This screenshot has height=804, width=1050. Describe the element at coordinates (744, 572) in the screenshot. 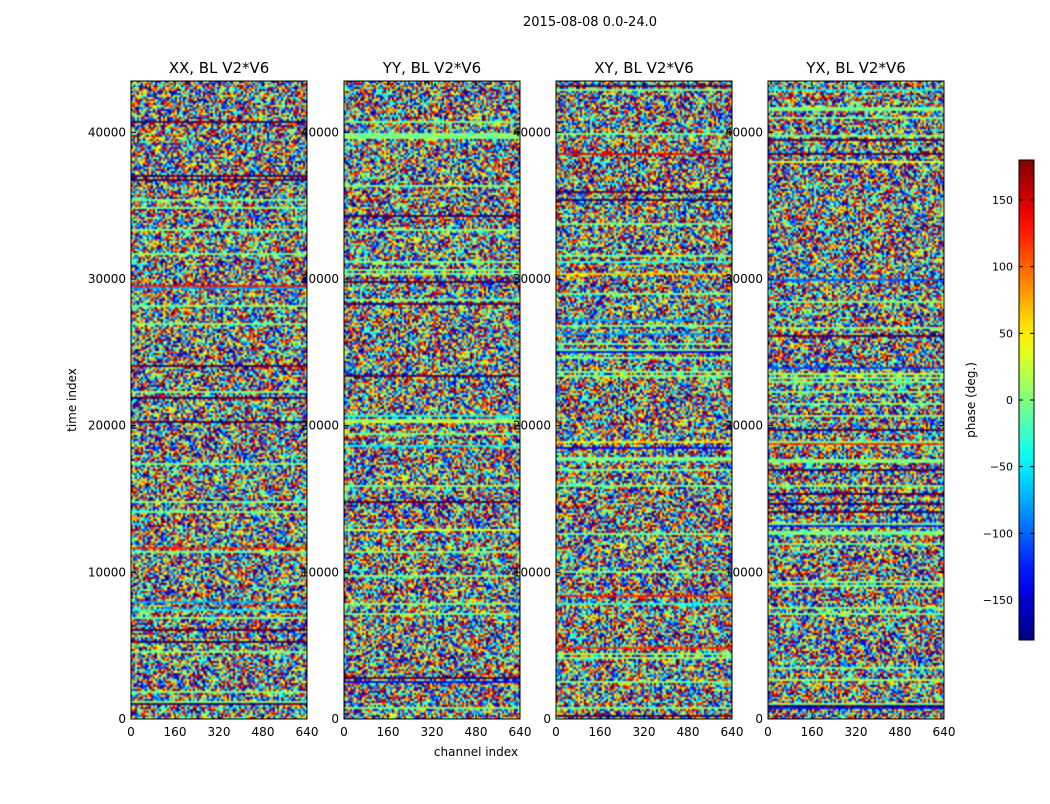

I see `y-tick-label-3-1: 10000` at that location.